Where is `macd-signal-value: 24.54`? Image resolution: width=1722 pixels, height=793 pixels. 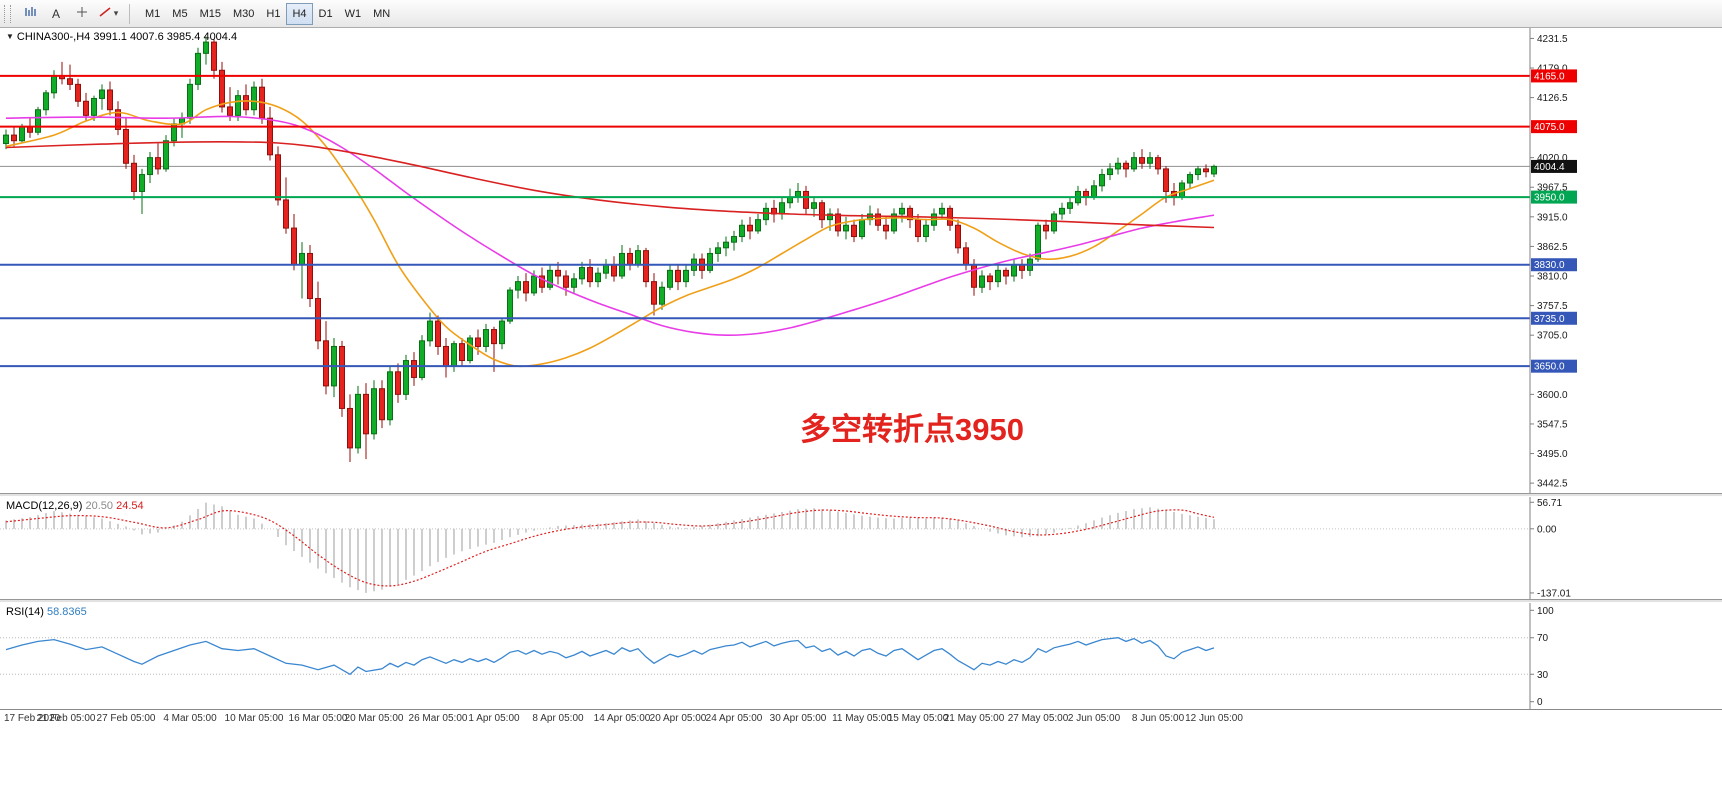 macd-signal-value: 24.54 is located at coordinates (130, 506).